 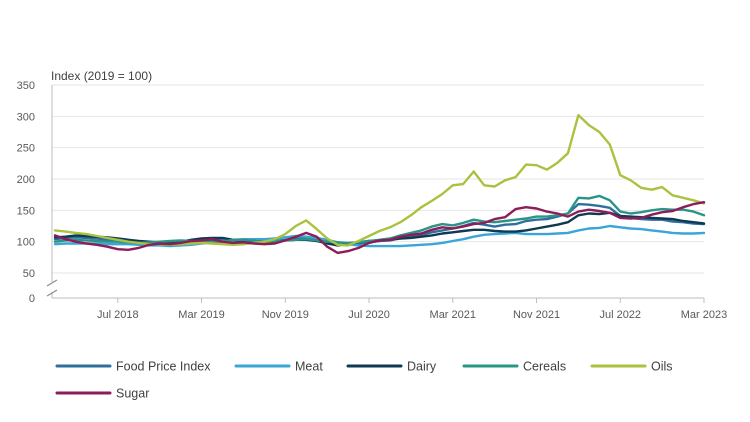 I want to click on y-tick-label: 100, so click(x=26, y=243).